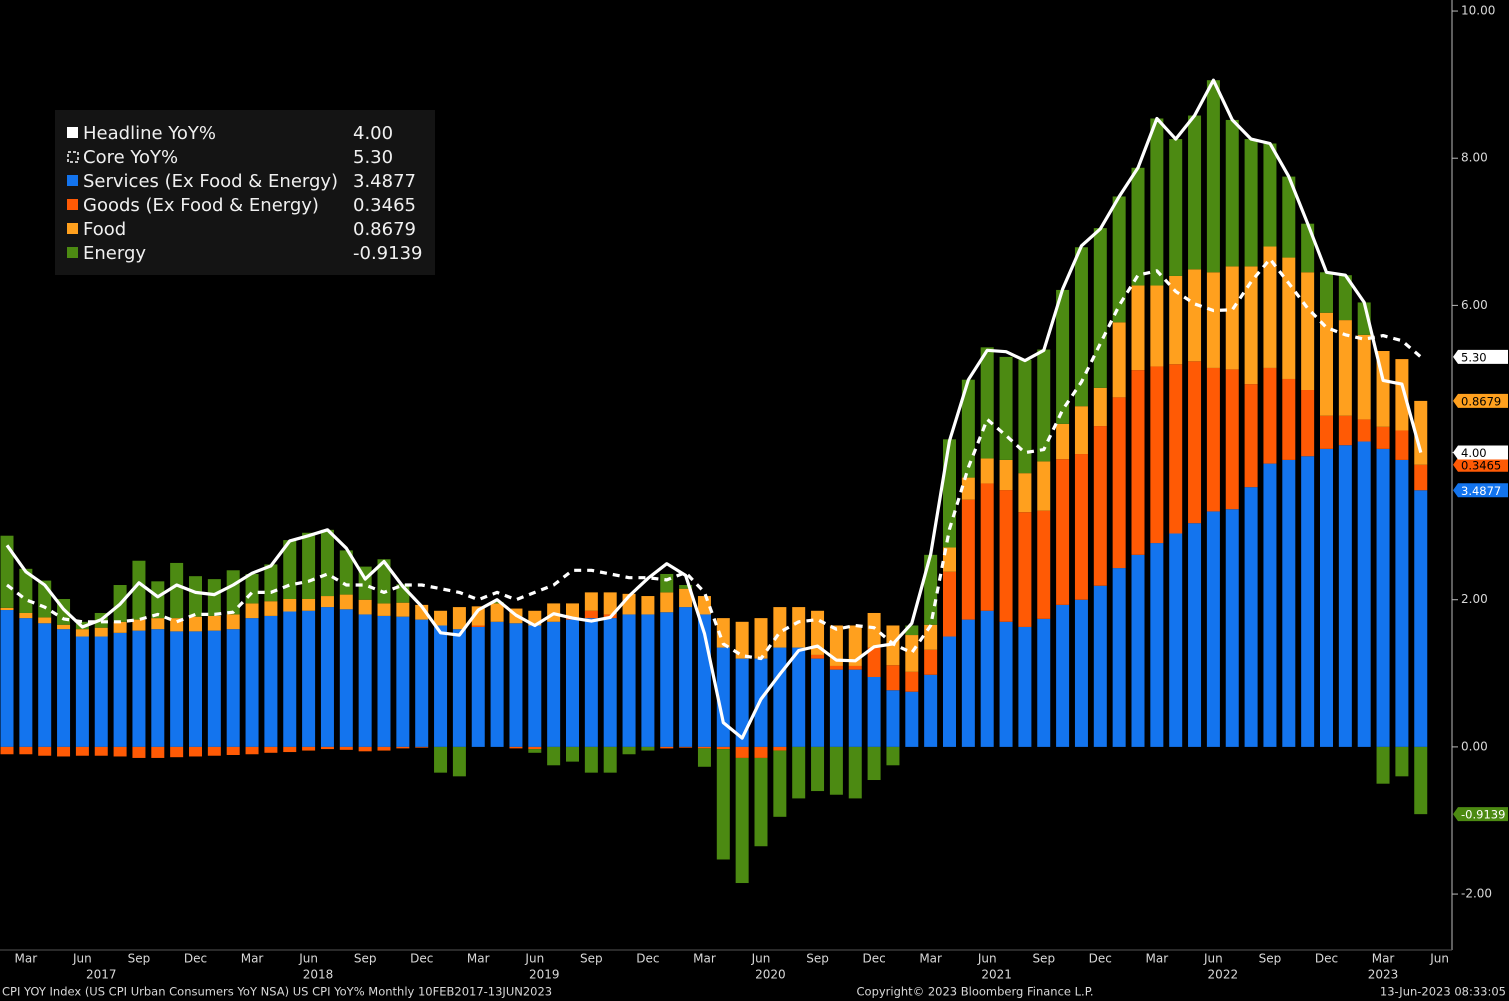 The image size is (1509, 1001). What do you see at coordinates (104, 229) in the screenshot?
I see `legend-label: Food` at bounding box center [104, 229].